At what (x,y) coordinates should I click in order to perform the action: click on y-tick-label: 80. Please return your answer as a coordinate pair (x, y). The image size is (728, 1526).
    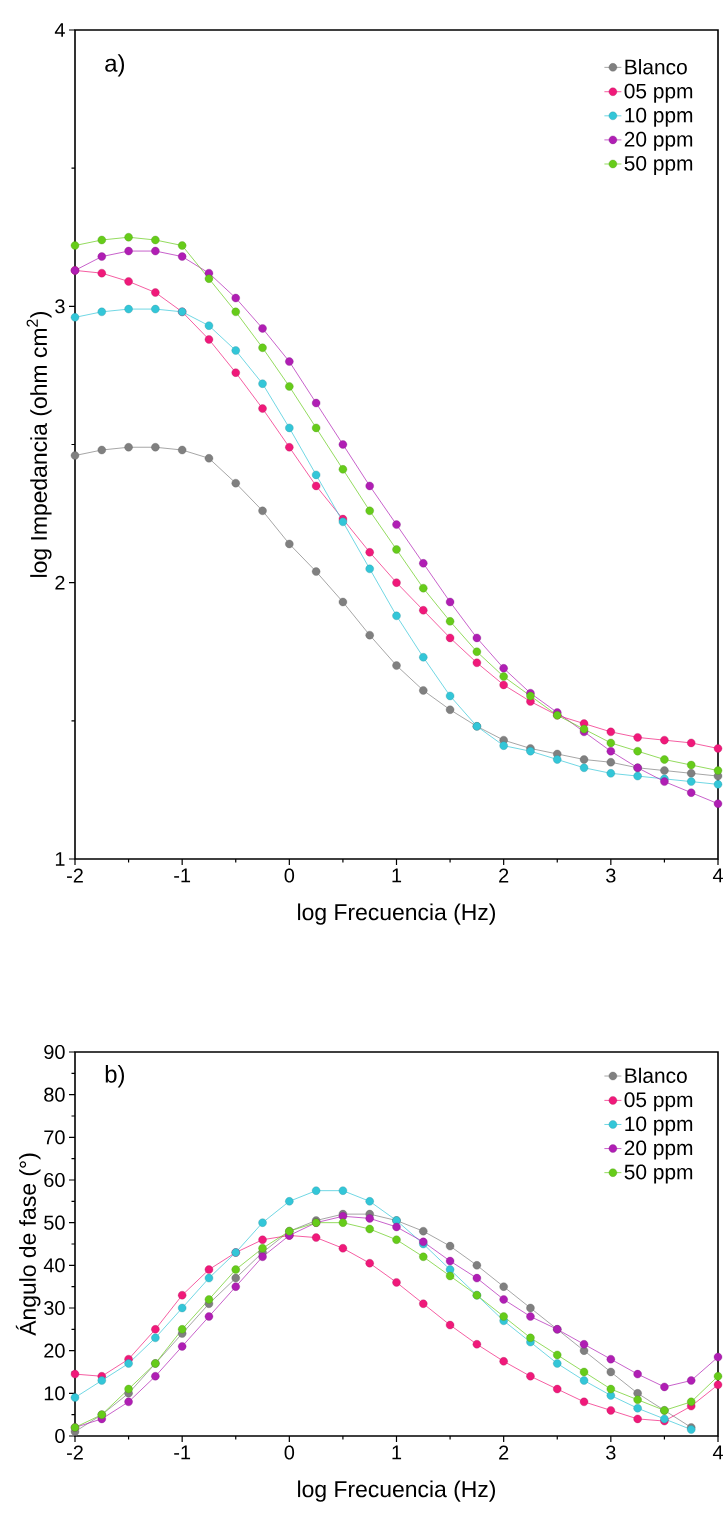
    Looking at the image, I should click on (54, 1094).